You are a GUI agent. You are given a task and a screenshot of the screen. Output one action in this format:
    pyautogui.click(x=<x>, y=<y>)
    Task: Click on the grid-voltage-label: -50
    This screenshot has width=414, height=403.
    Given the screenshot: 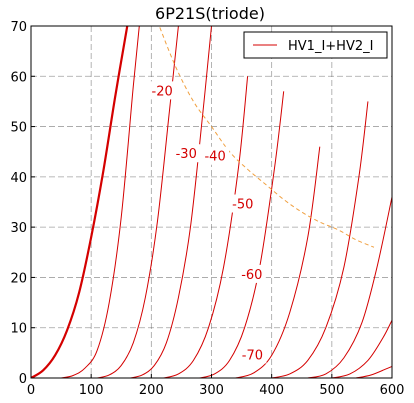 What is the action you would take?
    pyautogui.click(x=242, y=205)
    